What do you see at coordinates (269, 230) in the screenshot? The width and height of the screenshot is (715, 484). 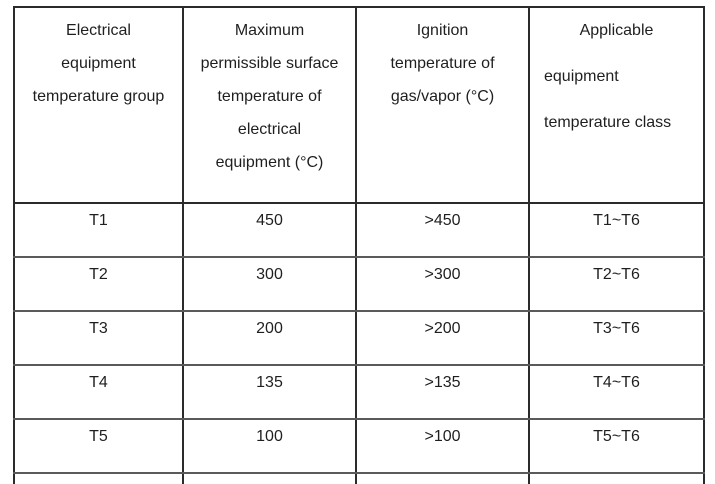 I see `cell-max-surface-temp: 450` at bounding box center [269, 230].